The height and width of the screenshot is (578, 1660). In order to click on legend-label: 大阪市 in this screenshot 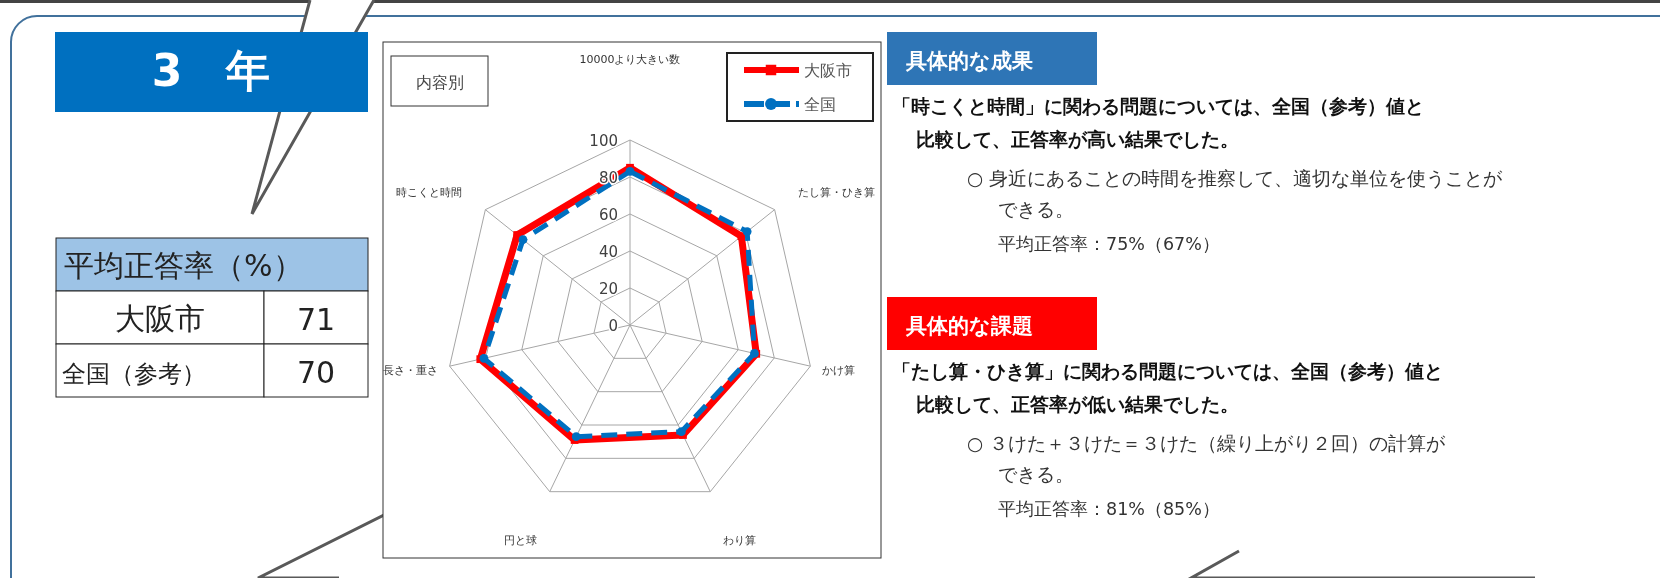, I will do `click(828, 70)`.